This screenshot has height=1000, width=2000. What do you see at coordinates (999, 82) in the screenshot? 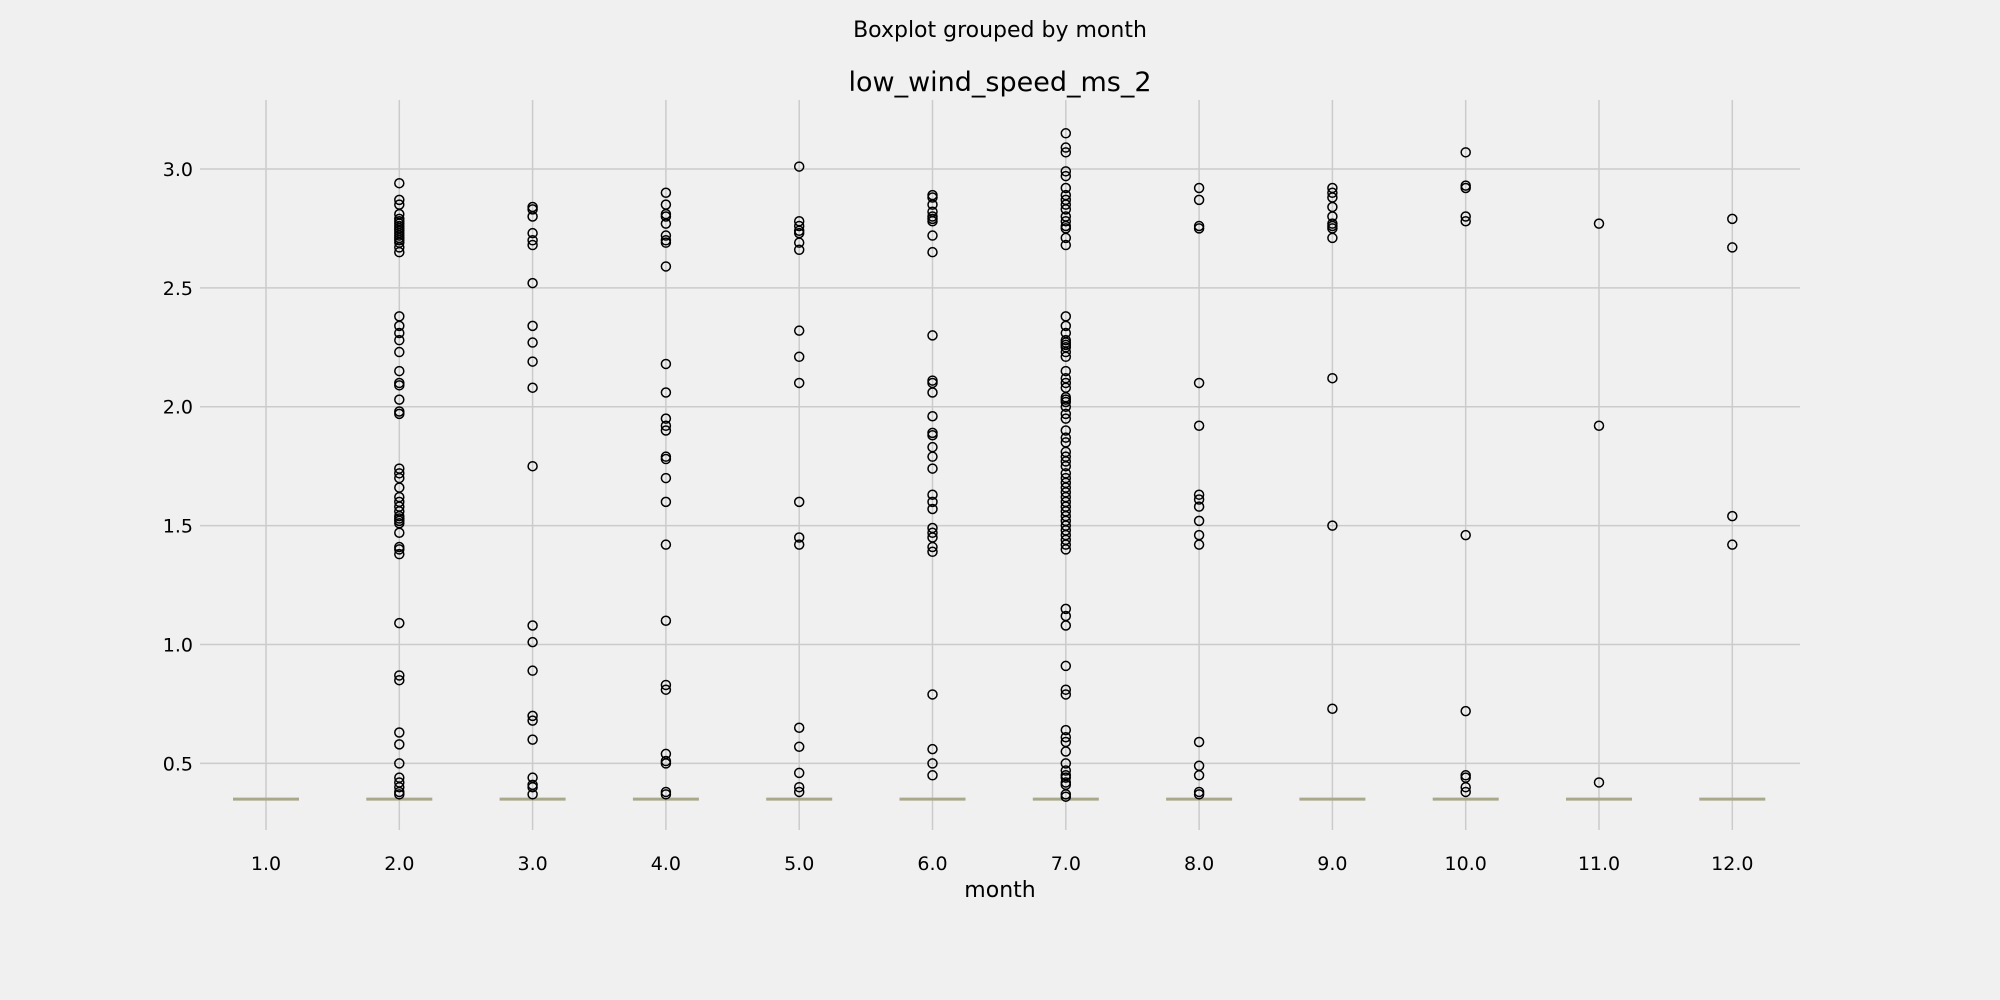
I see `chart-title: low_wind_speed_ms_2` at bounding box center [999, 82].